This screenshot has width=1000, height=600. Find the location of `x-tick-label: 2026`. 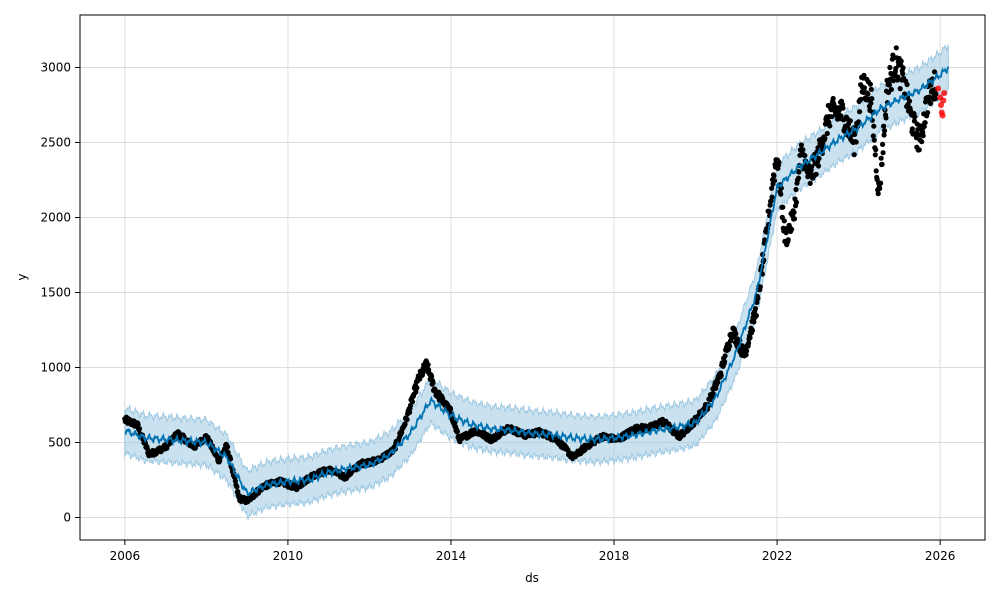

x-tick-label: 2026 is located at coordinates (940, 556).